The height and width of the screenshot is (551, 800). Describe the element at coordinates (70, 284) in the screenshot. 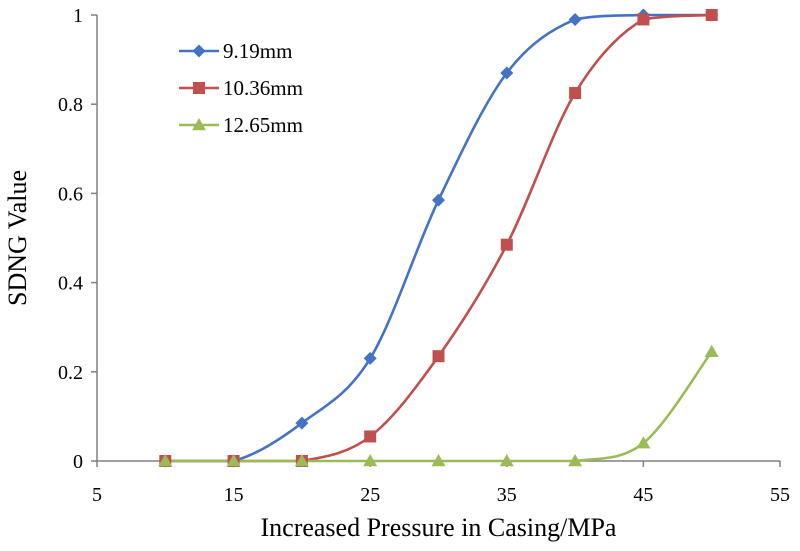

I see `y-tick-label: 0.4` at that location.